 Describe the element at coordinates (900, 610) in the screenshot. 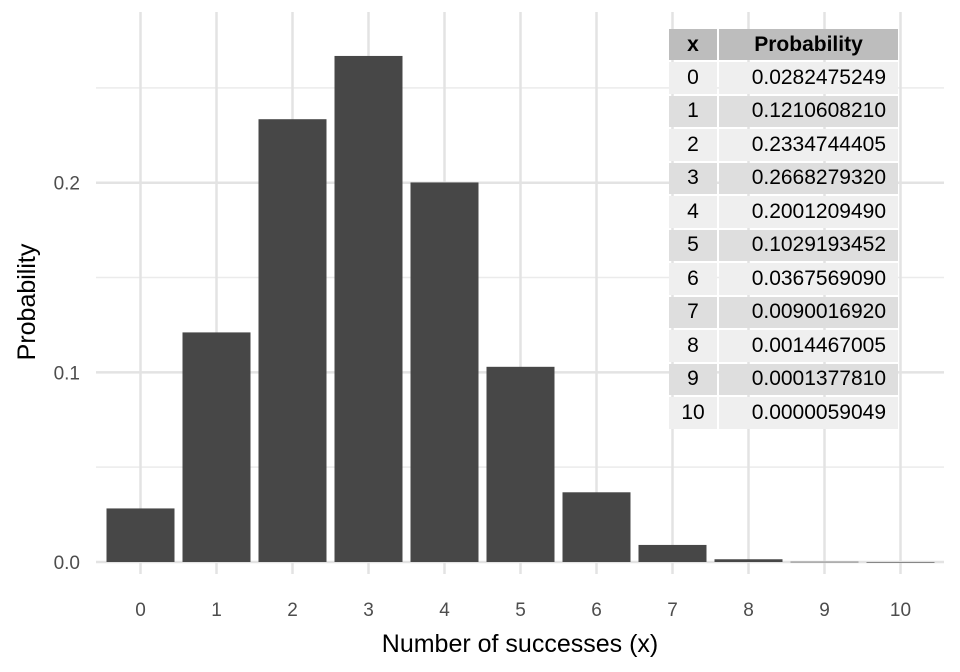

I see `x-tick-label: 10` at that location.